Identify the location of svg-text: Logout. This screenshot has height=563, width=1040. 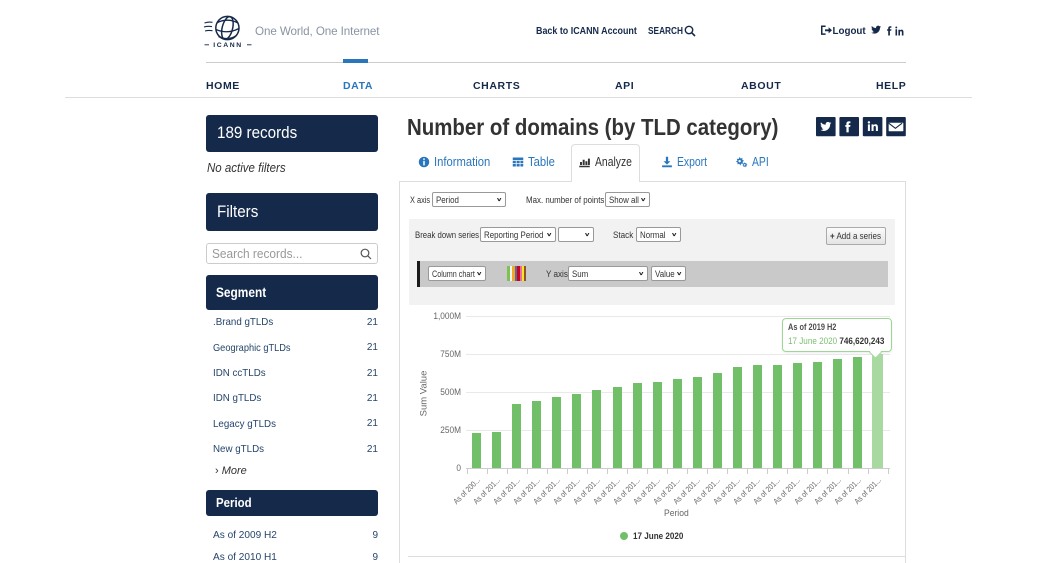
(850, 31).